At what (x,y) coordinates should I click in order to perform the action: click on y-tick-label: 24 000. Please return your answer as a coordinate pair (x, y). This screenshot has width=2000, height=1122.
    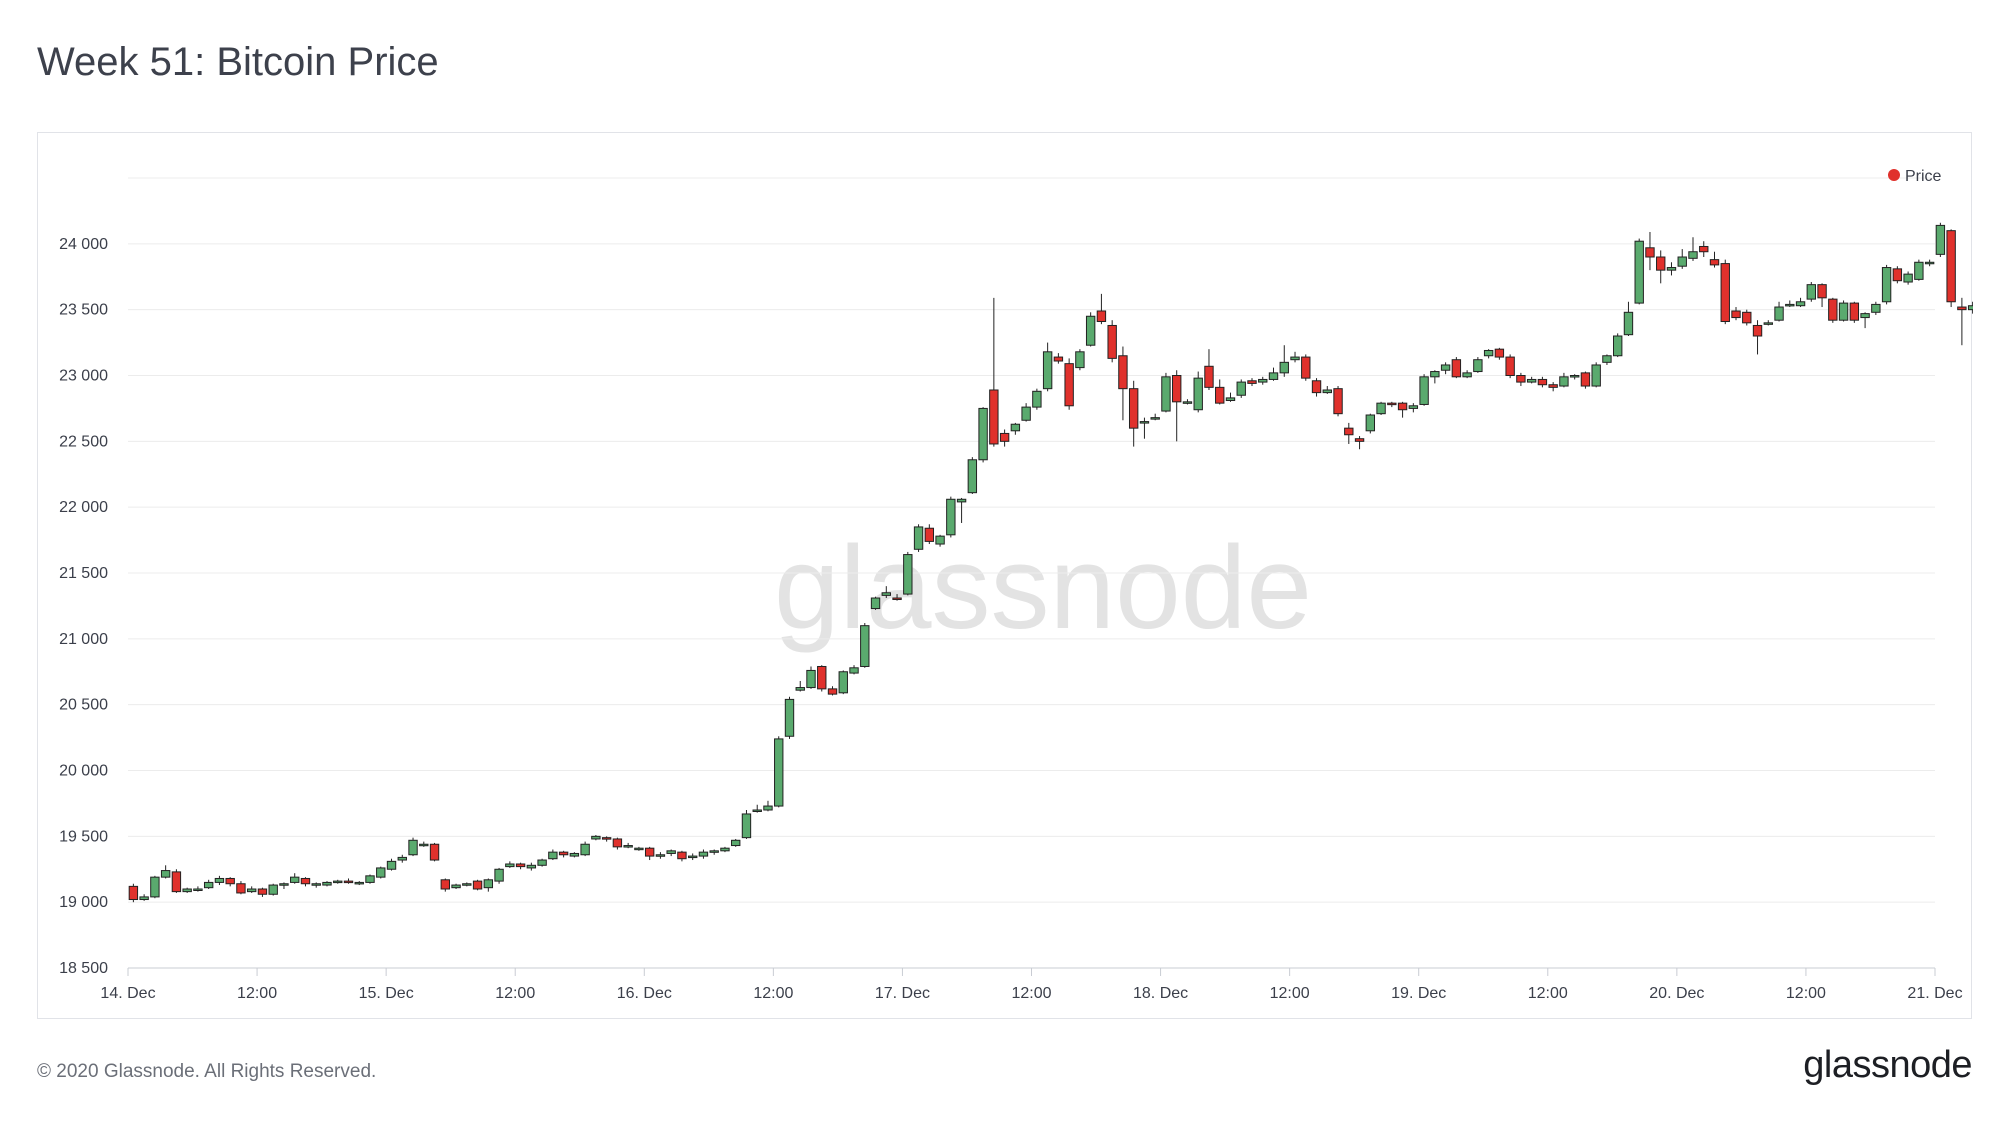
    Looking at the image, I should click on (83, 244).